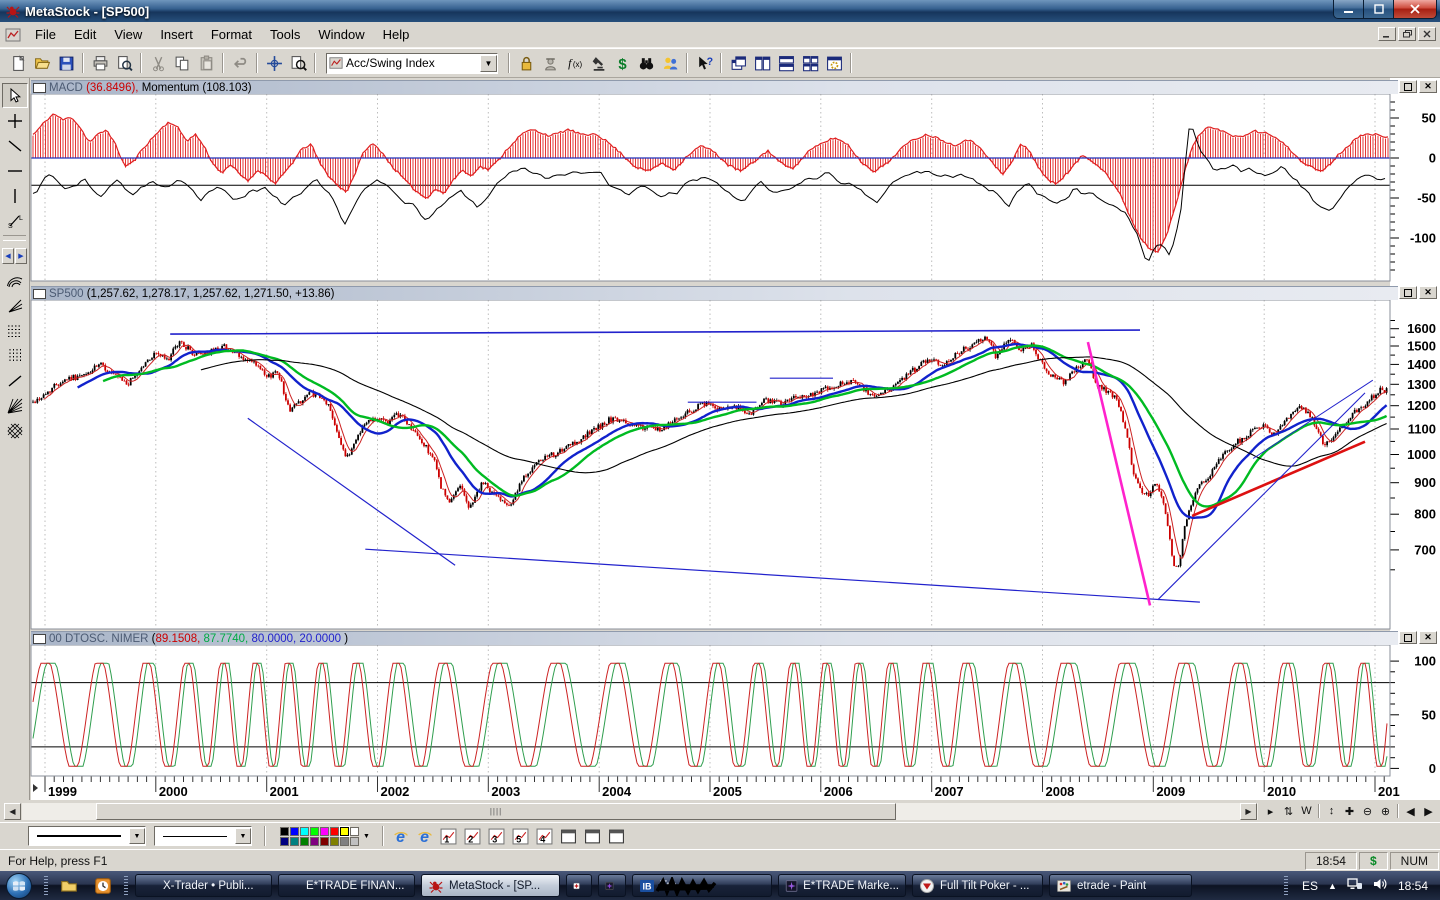 This screenshot has width=1440, height=900. Describe the element at coordinates (598, 63) in the screenshot. I see `explorer-button` at that location.